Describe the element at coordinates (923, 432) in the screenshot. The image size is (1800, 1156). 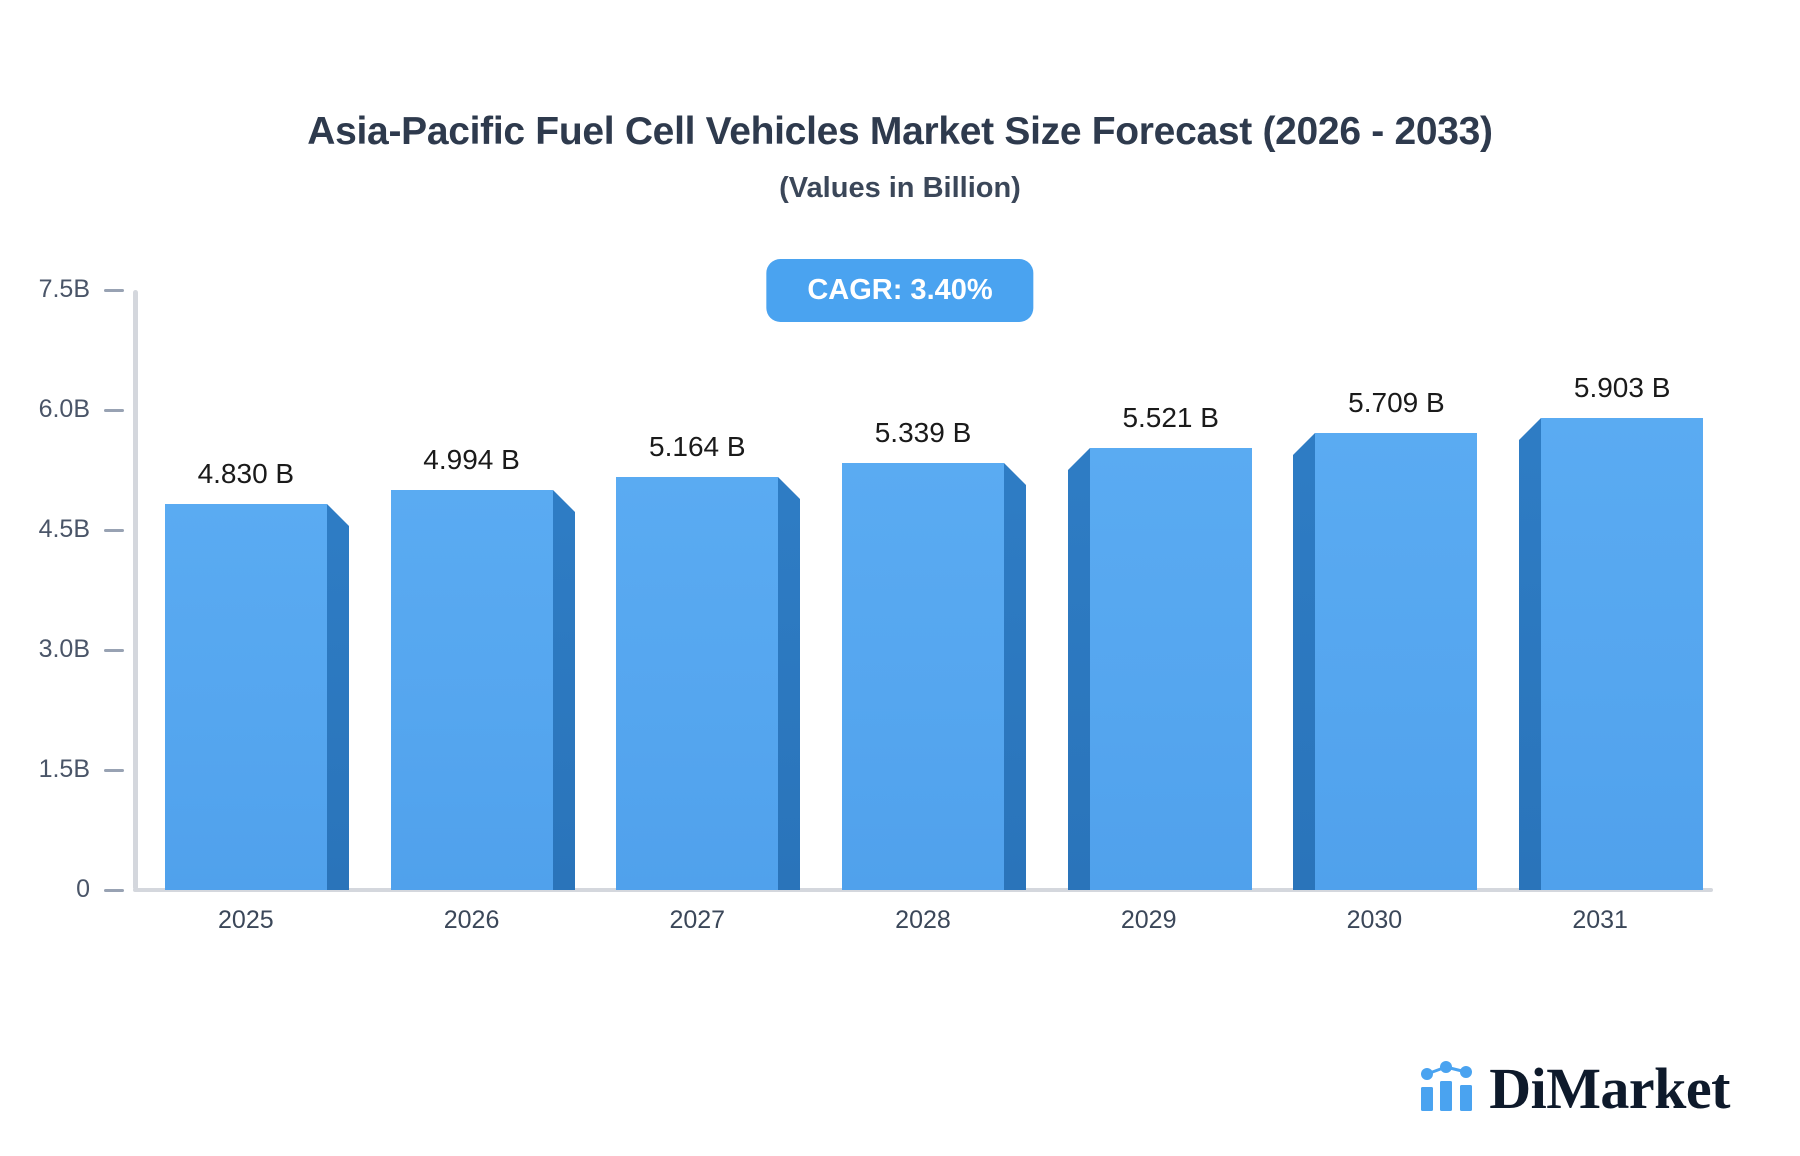
I see `bar-value-label: 5.339 B` at that location.